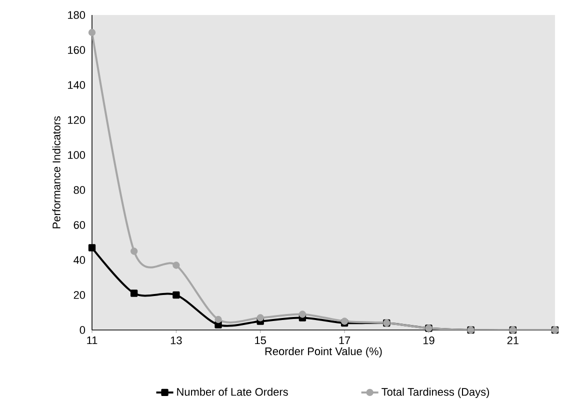  What do you see at coordinates (92, 340) in the screenshot?
I see `x-tick-label: 11` at bounding box center [92, 340].